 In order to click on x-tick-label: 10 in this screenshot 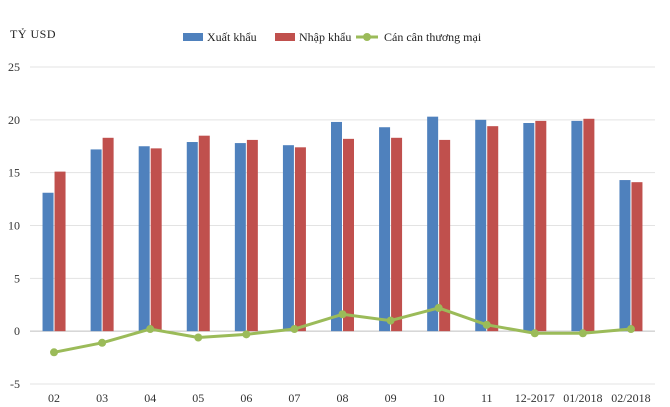, I will do `click(439, 398)`.